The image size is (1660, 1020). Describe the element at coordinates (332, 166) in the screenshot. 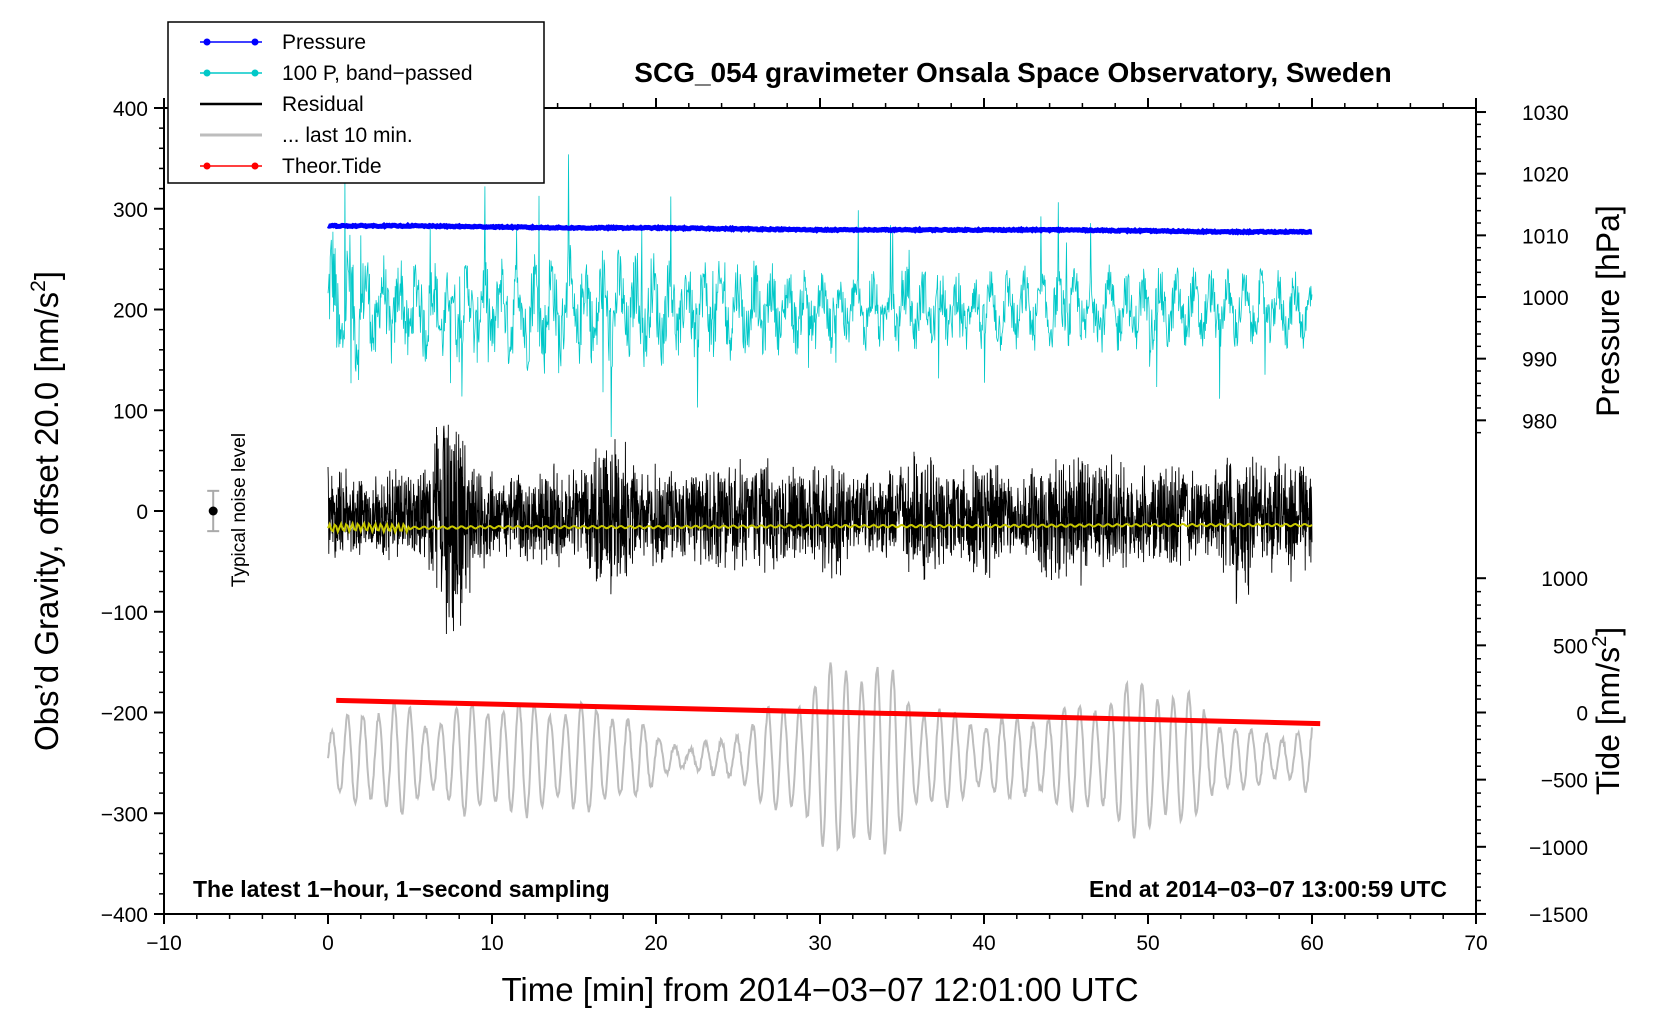

I see `legend-label: Theor.Tide` at that location.